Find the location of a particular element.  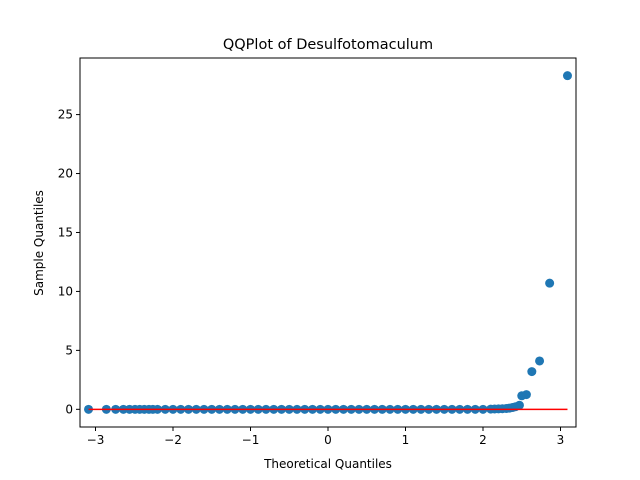

y-tick-label: 25 is located at coordinates (65, 115).